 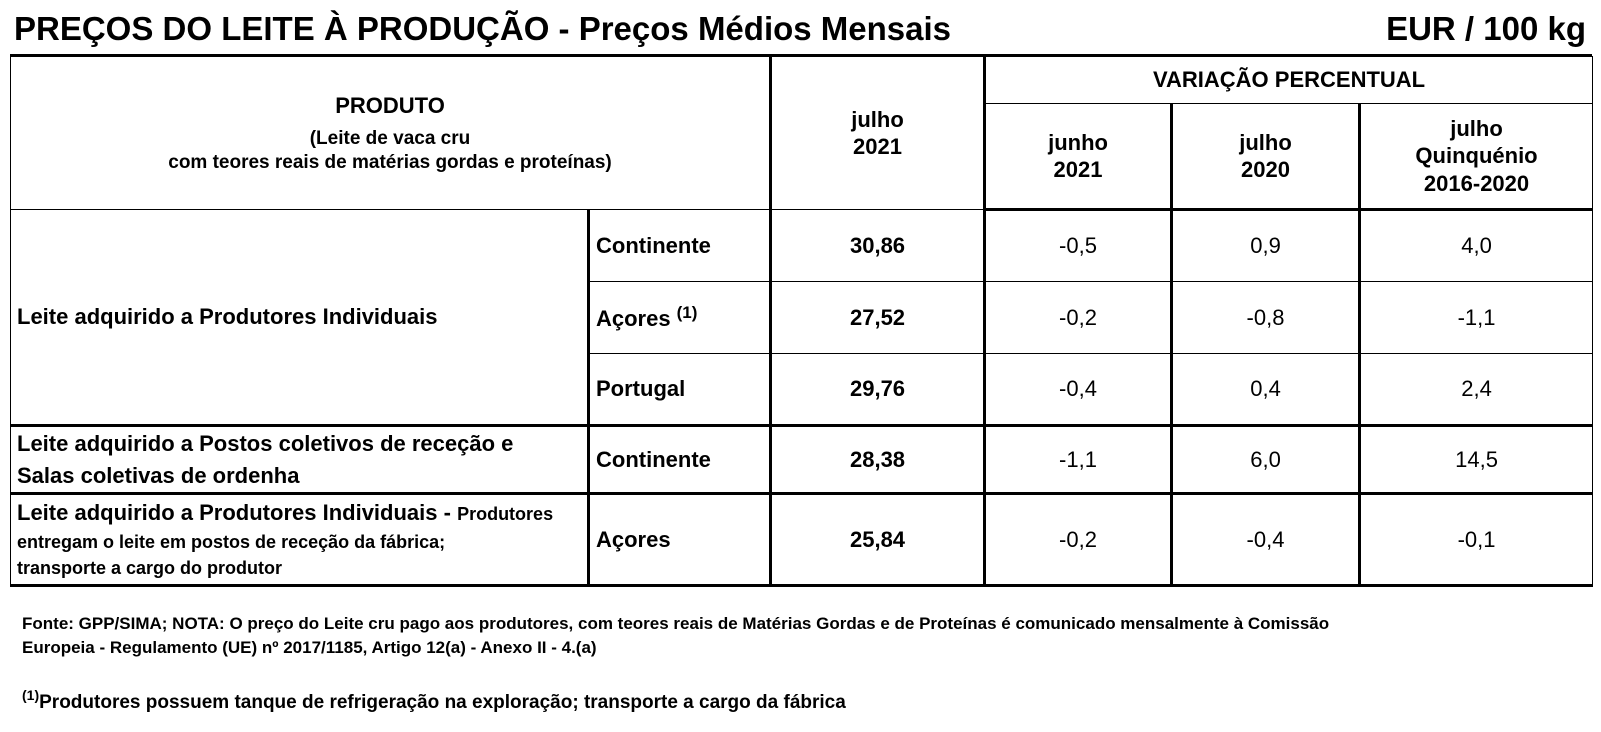 I want to click on var-cell: 0,9, so click(x=1265, y=245).